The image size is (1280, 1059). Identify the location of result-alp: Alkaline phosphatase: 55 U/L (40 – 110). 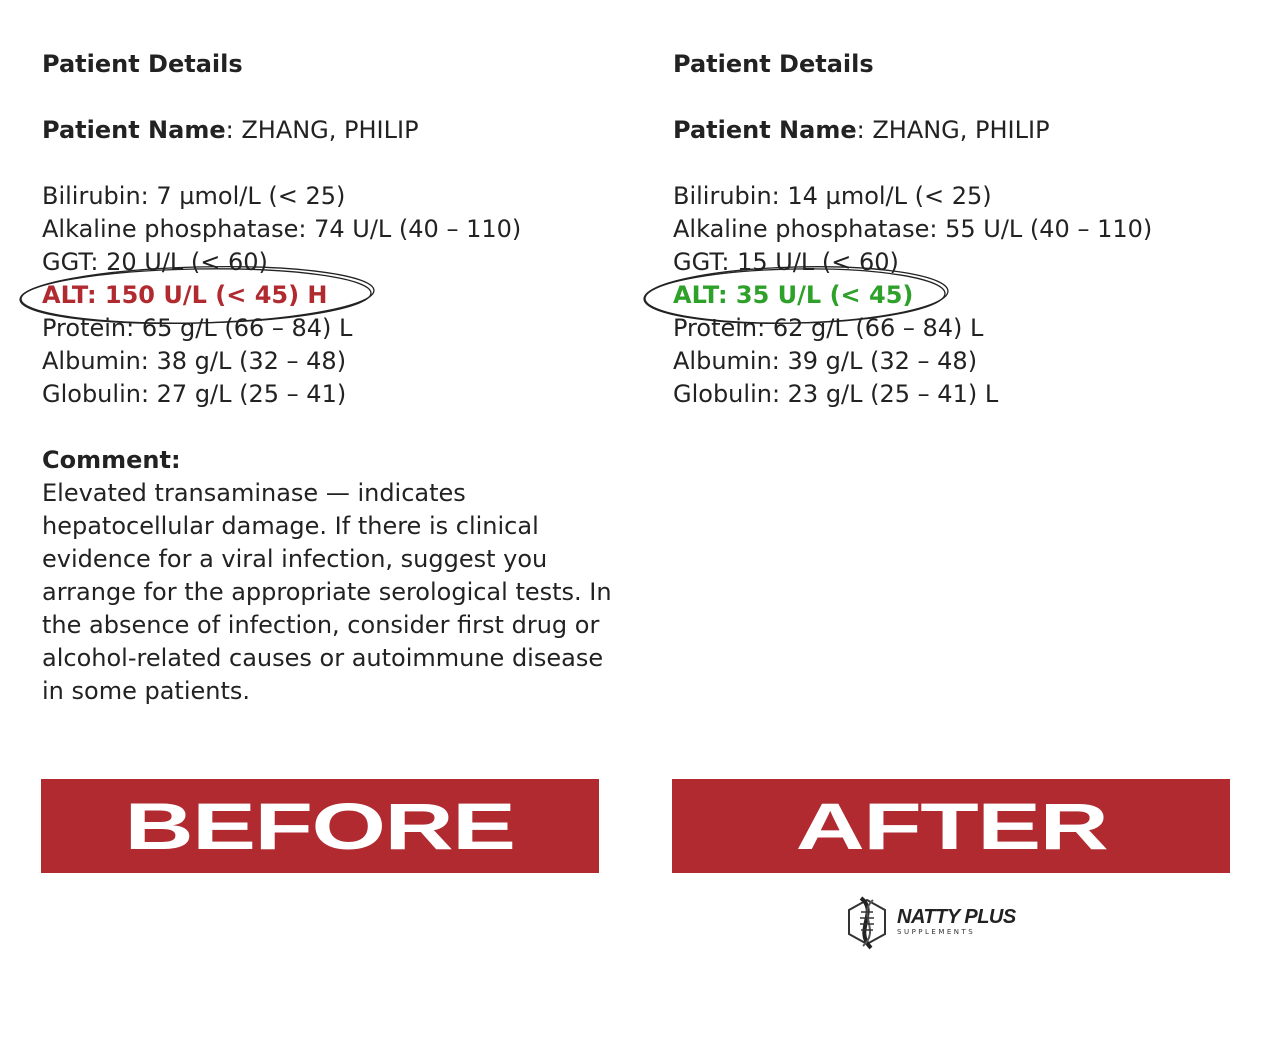
(913, 229).